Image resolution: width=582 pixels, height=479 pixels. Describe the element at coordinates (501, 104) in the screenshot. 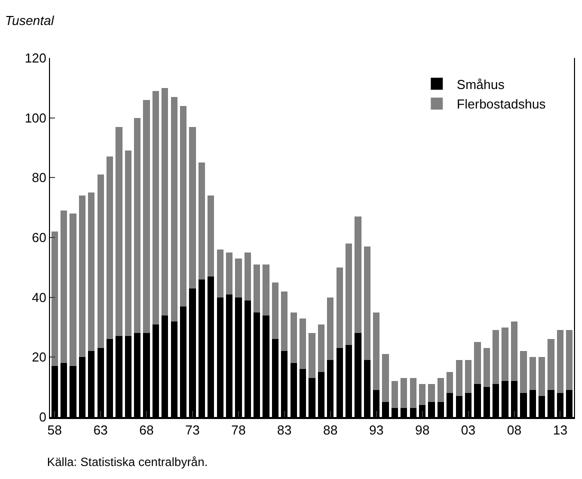

I see `legend-label: Flerbostadshus` at that location.